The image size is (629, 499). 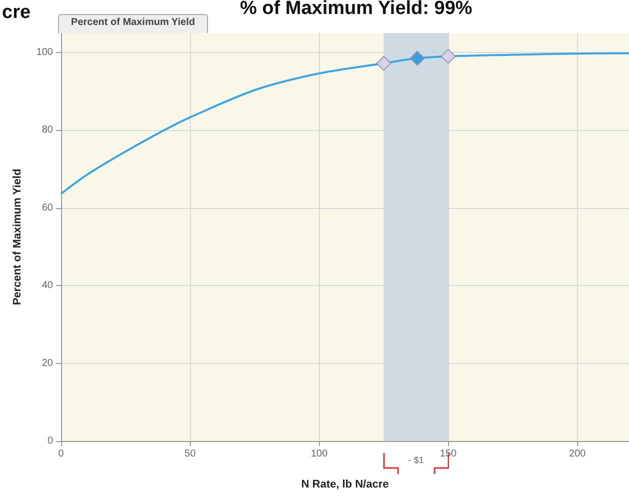 What do you see at coordinates (416, 460) in the screenshot?
I see `text: - $1` at bounding box center [416, 460].